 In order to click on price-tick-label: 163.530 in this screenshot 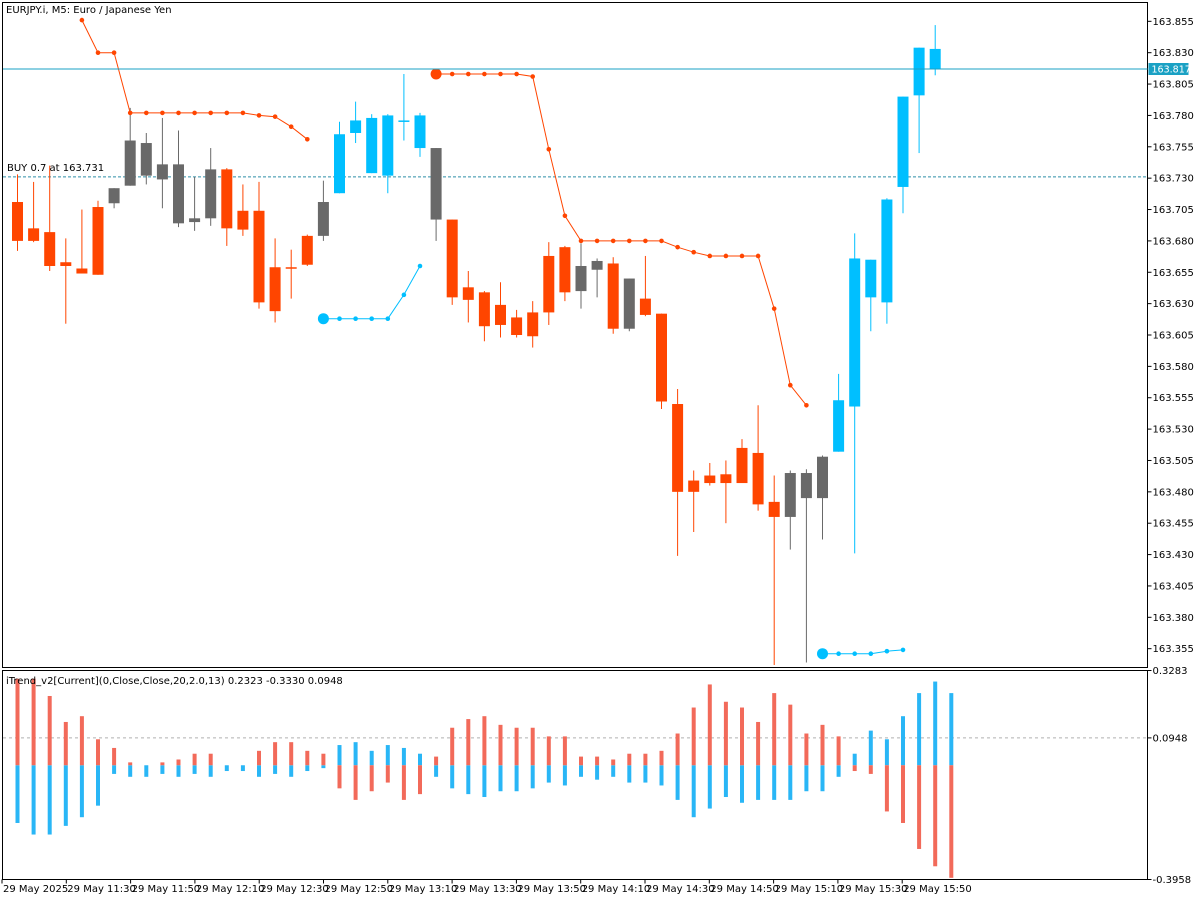, I will do `click(1173, 430)`.